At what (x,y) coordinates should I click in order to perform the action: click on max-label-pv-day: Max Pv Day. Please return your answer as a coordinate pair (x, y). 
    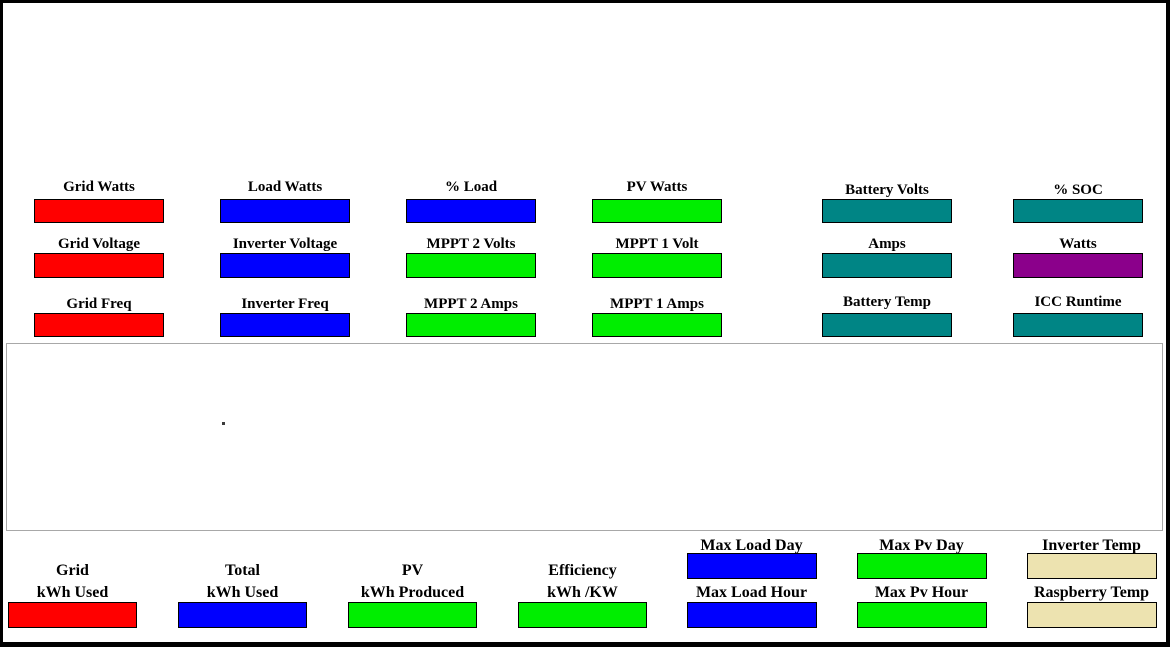
    Looking at the image, I should click on (921, 545).